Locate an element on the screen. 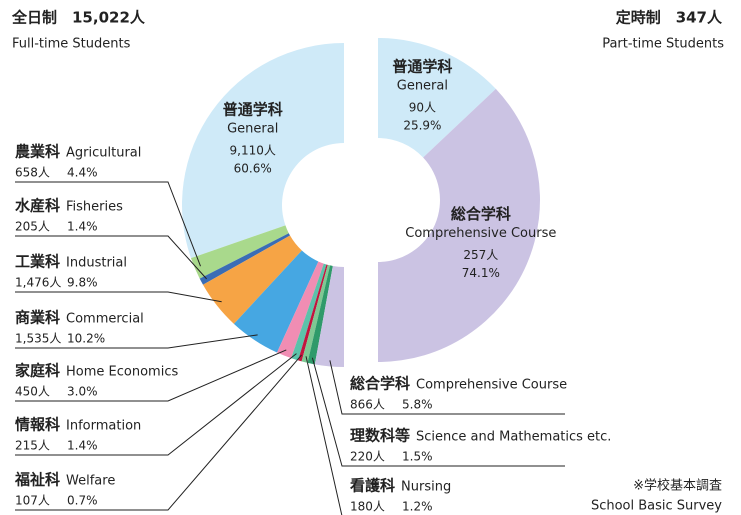  segment-name-en: Home Economics is located at coordinates (122, 372).